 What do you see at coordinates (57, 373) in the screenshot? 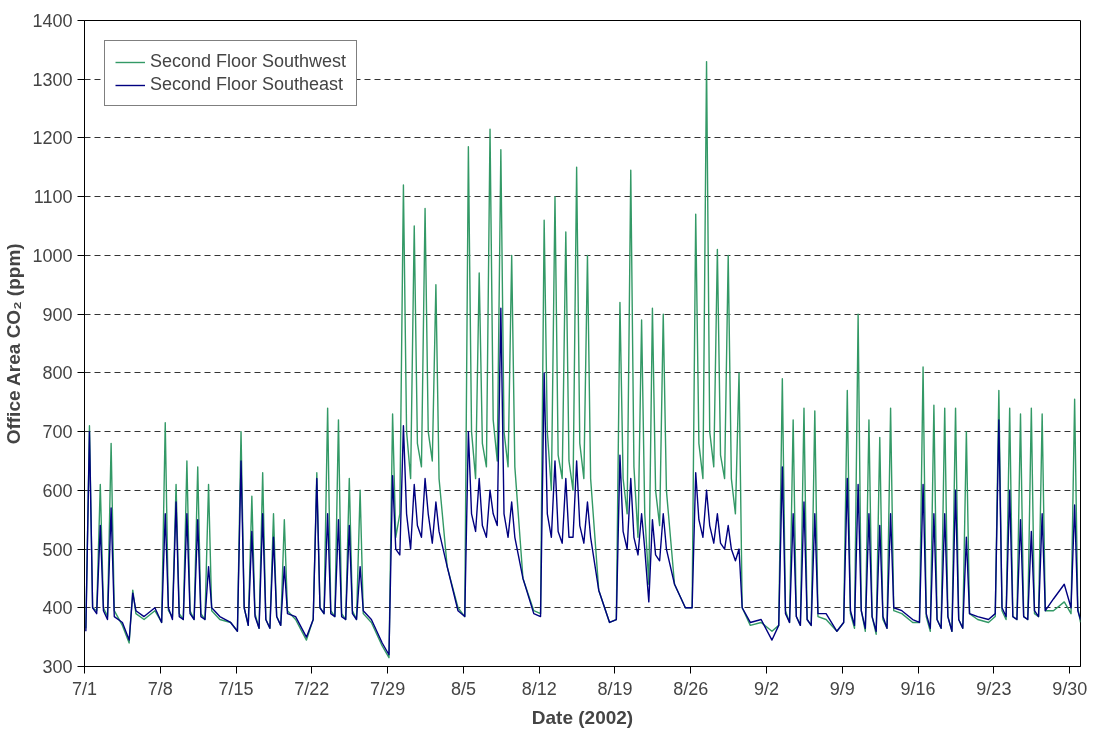
I see `y-tick-label: 800` at bounding box center [57, 373].